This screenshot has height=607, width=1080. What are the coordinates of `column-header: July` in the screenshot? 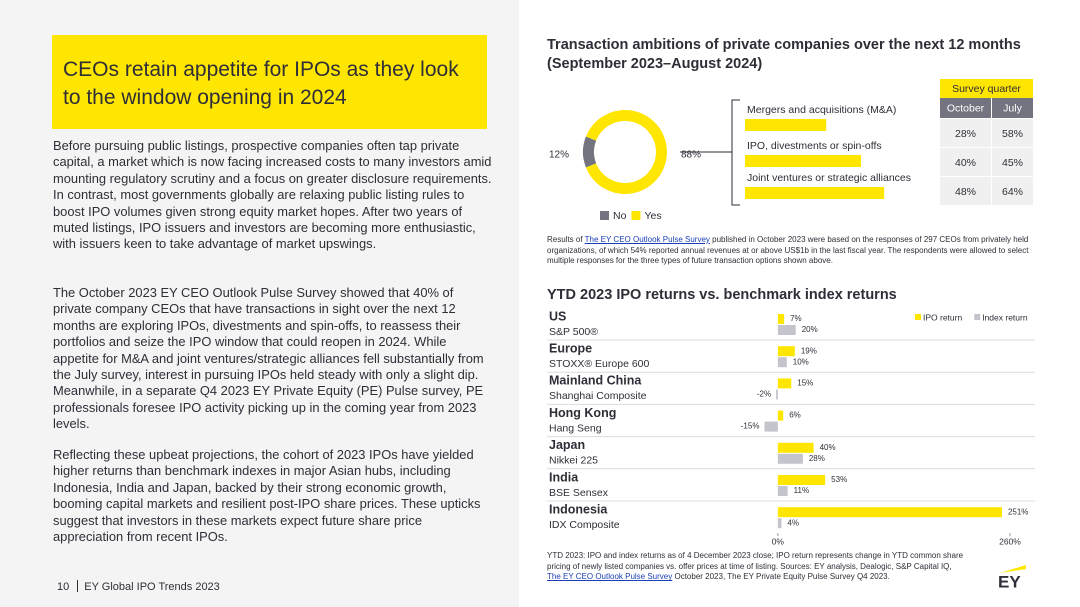 It's located at (1012, 108).